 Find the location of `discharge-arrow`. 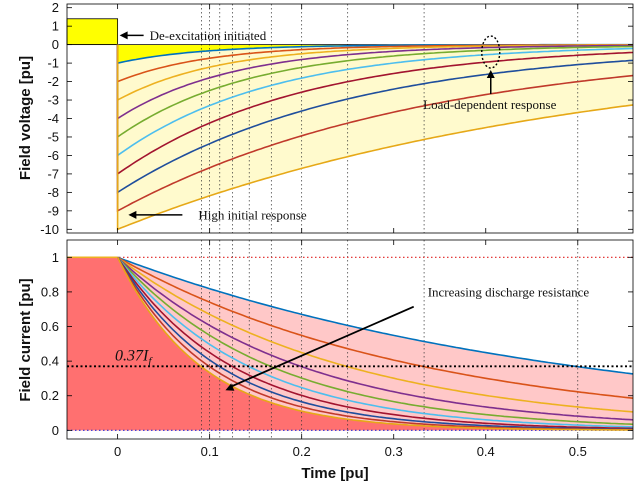

discharge-arrow is located at coordinates (322, 347).